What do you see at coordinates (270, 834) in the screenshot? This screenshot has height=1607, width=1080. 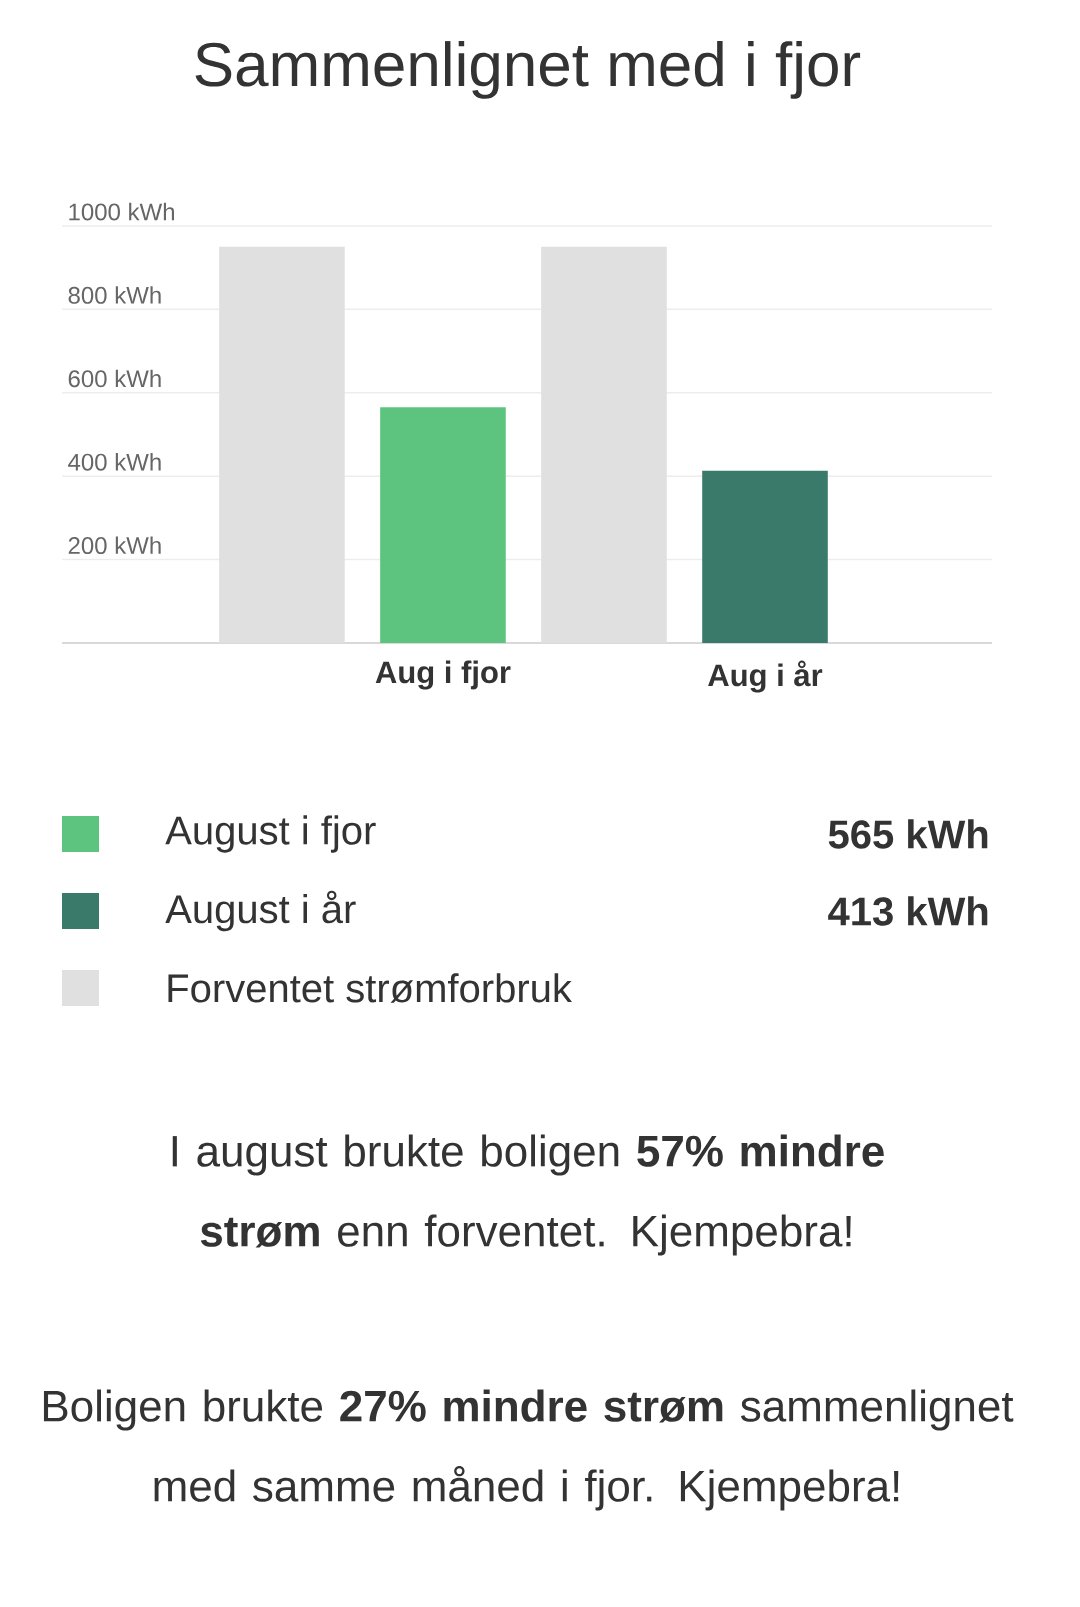 I see `legend-label: August i fjor` at bounding box center [270, 834].